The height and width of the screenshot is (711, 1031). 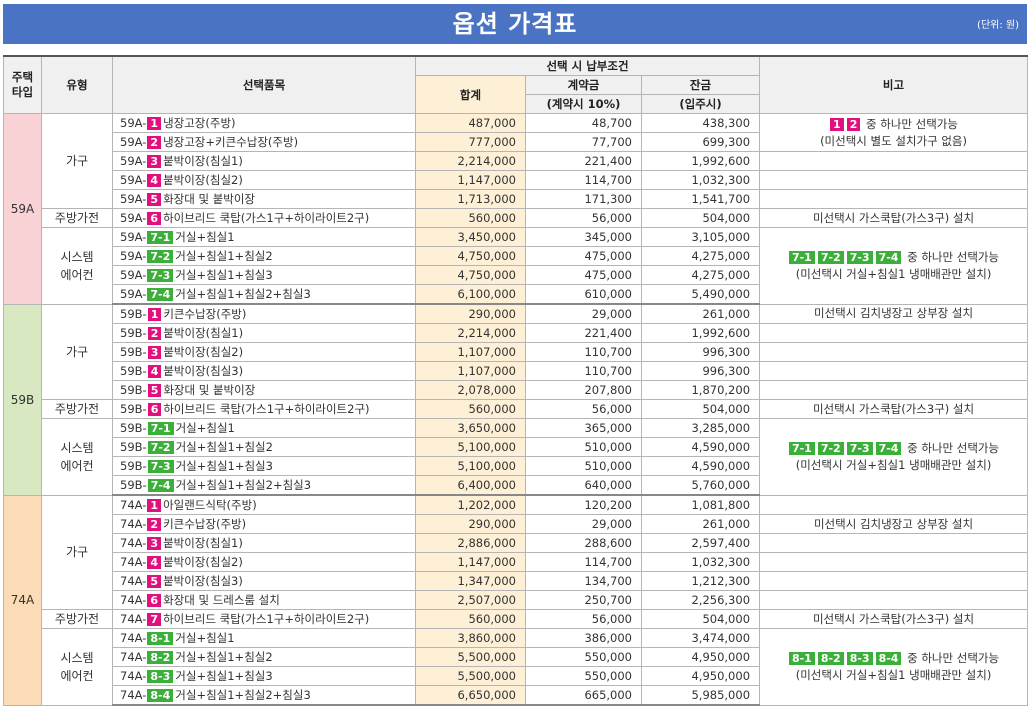 I want to click on table-row: 74A- 3 붙박이장(침실1) 2,886,000 288,600 2,597,400, so click(x=516, y=543).